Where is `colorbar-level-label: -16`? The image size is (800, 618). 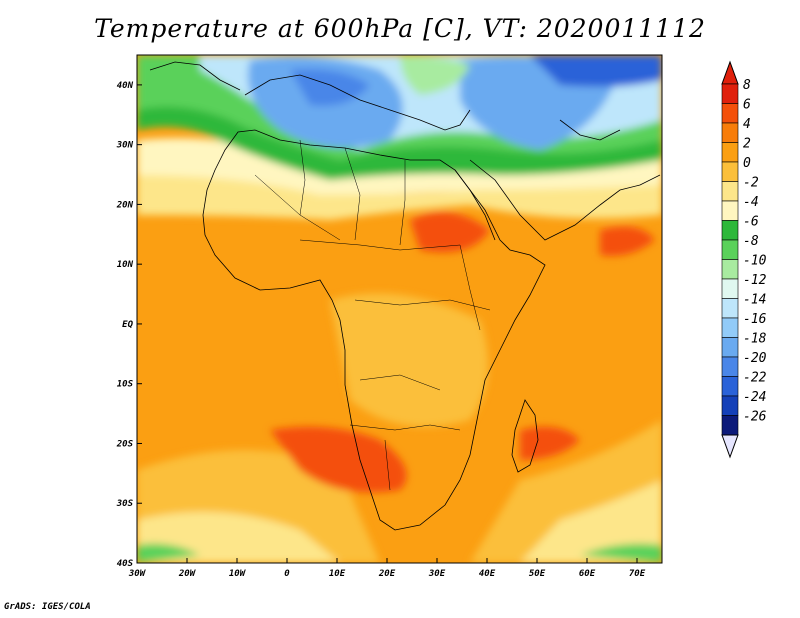
colorbar-level-label: -16 is located at coordinates (755, 319).